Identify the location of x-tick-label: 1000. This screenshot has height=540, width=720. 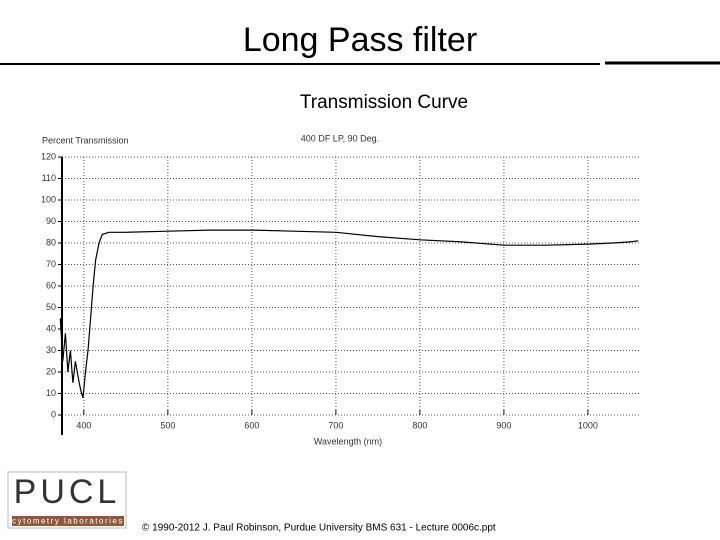
(588, 425).